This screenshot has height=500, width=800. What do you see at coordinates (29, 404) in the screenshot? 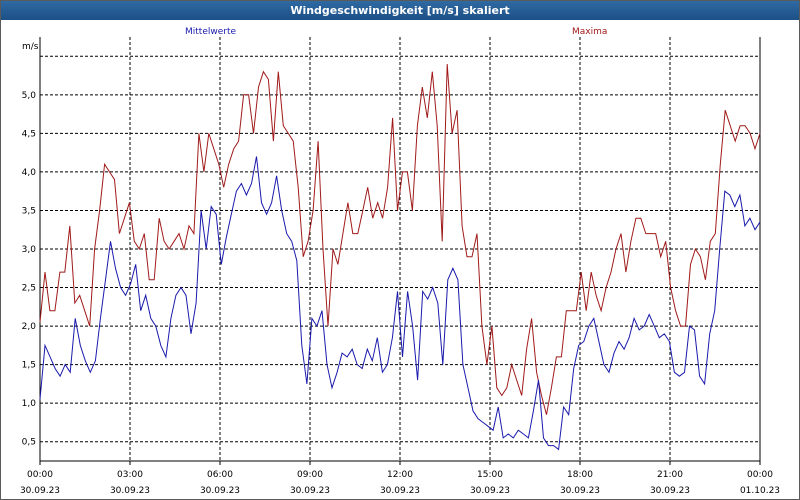
I see `y-tick-label: 1,0` at bounding box center [29, 404].